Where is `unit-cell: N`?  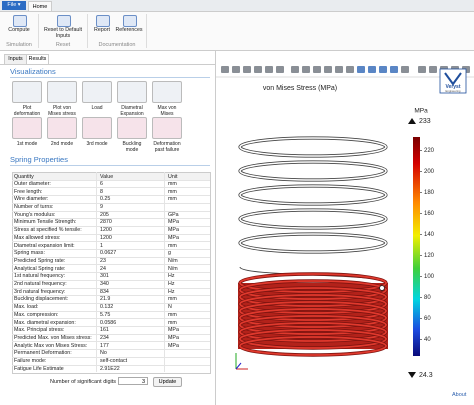
unit-cell: N is located at coordinates (170, 307).